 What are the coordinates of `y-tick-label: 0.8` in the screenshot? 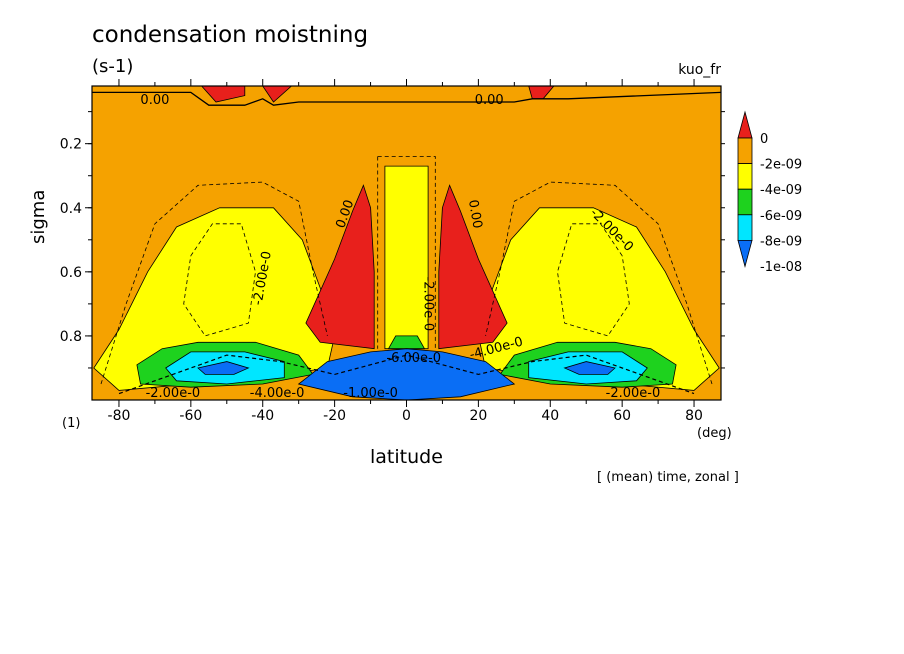 It's located at (71, 337).